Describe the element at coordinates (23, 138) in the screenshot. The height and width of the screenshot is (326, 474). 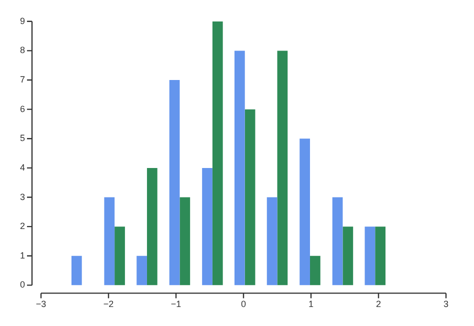
I see `y-tick-label: 5` at that location.